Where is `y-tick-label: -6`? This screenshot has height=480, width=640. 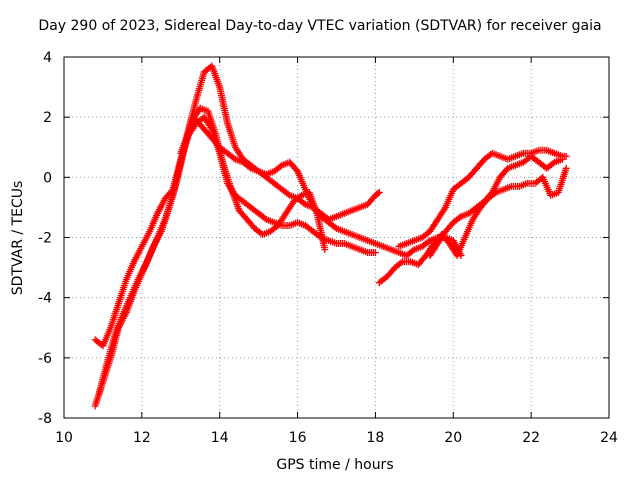 y-tick-label: -6 is located at coordinates (45, 359).